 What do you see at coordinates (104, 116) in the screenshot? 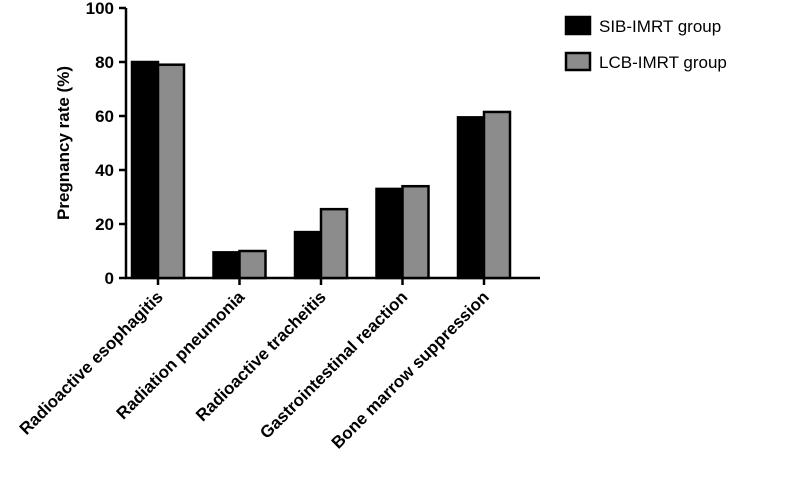
I see `y-tick-label: 60` at bounding box center [104, 116].